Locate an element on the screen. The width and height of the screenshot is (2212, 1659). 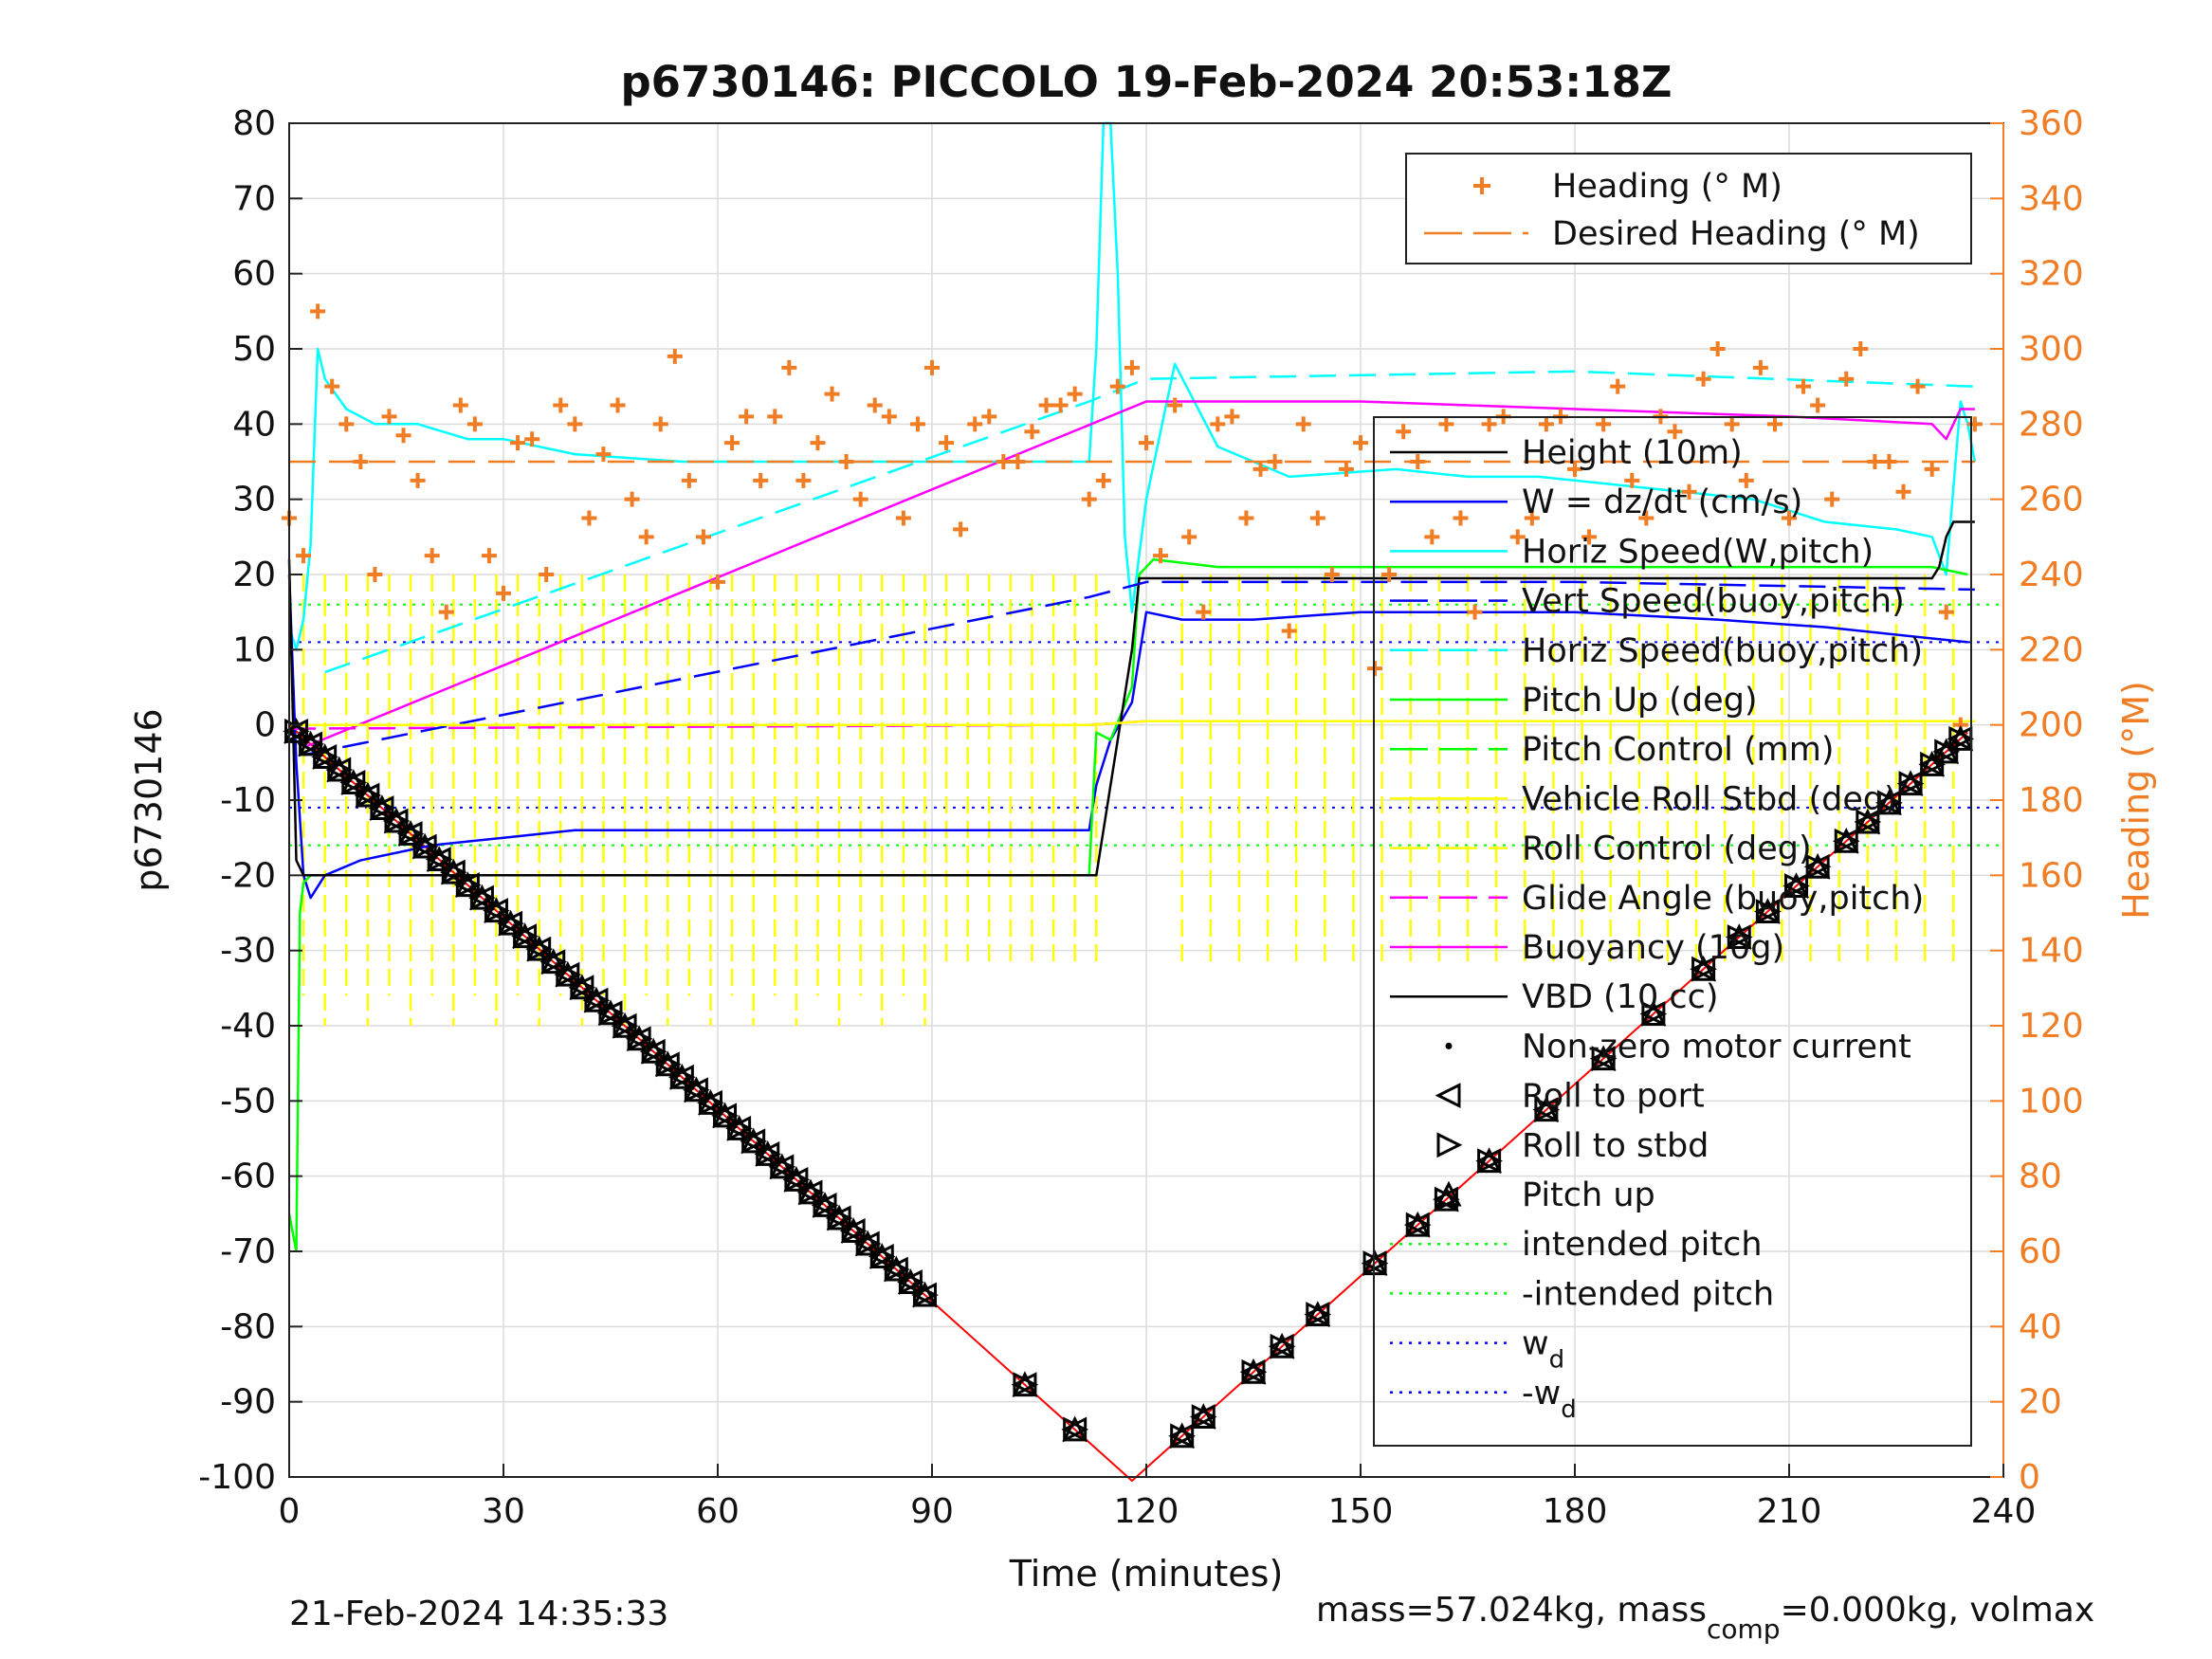
y-tick-label: 50 is located at coordinates (254, 349).